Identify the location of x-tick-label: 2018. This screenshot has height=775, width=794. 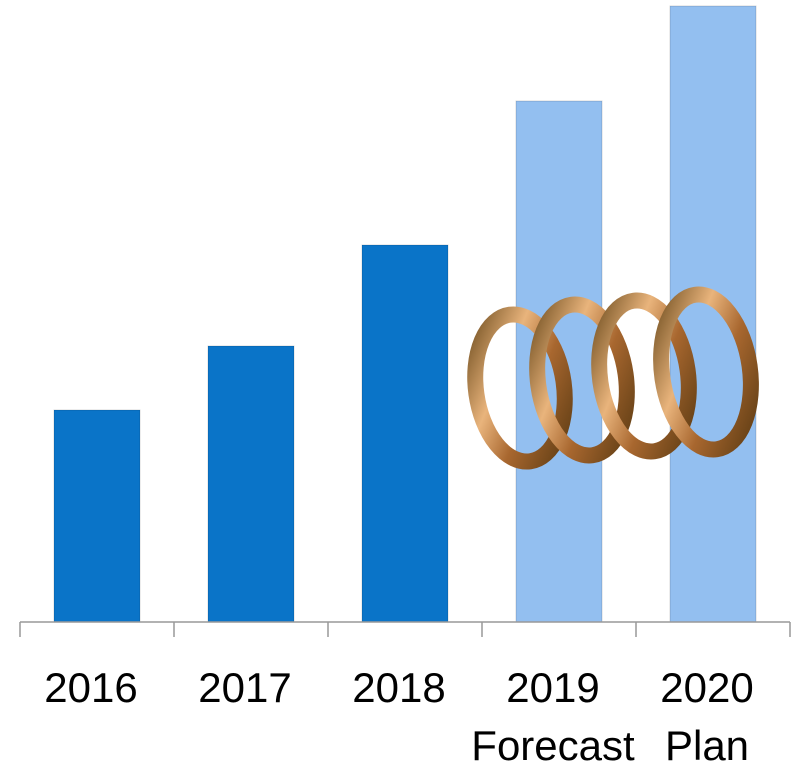
(398, 687).